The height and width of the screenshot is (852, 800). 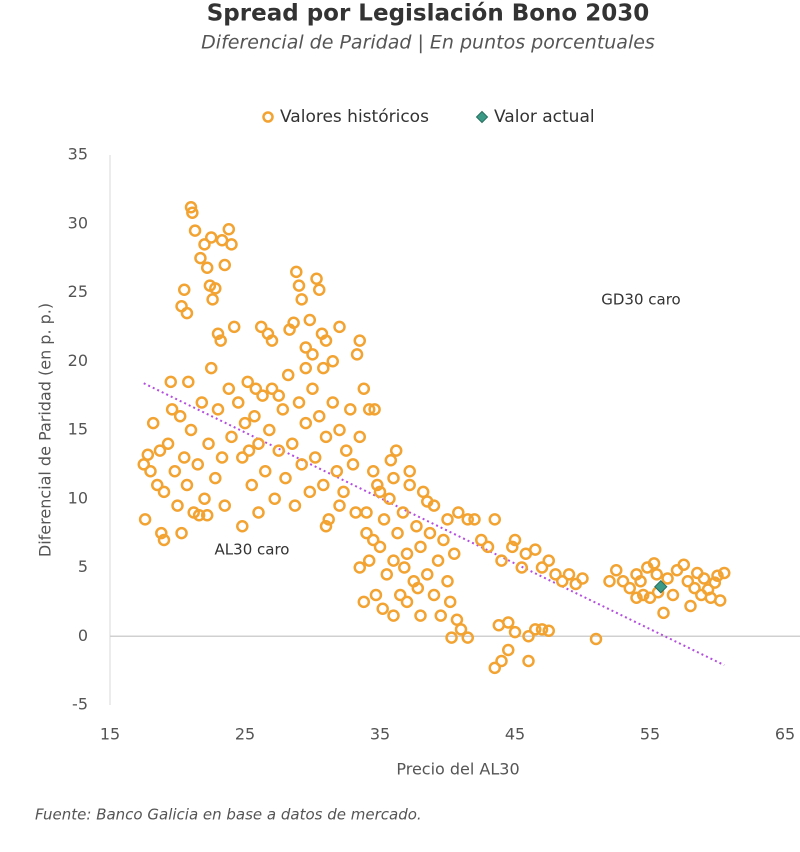 I want to click on y-tick-label: 35, so click(x=78, y=154).